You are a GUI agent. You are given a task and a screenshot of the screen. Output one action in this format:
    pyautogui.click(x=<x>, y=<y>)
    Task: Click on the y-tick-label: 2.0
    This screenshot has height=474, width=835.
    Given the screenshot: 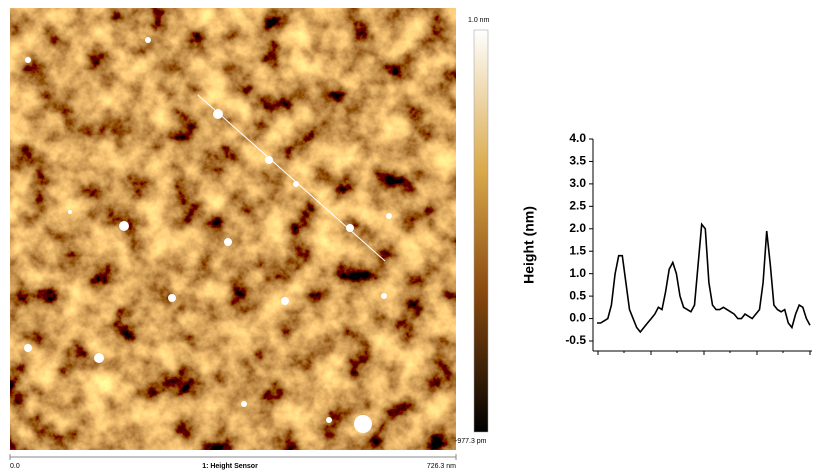 What is the action you would take?
    pyautogui.click(x=577, y=228)
    